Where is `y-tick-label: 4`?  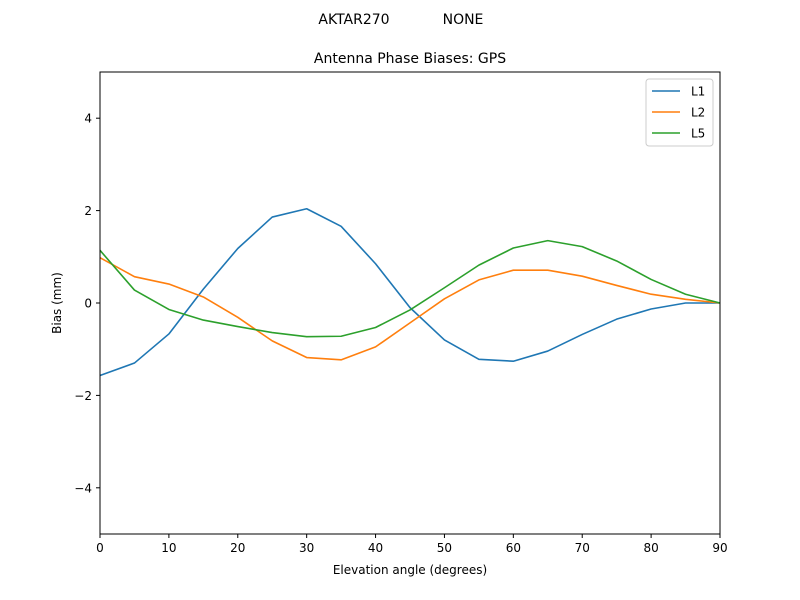 y-tick-label: 4 is located at coordinates (88, 119).